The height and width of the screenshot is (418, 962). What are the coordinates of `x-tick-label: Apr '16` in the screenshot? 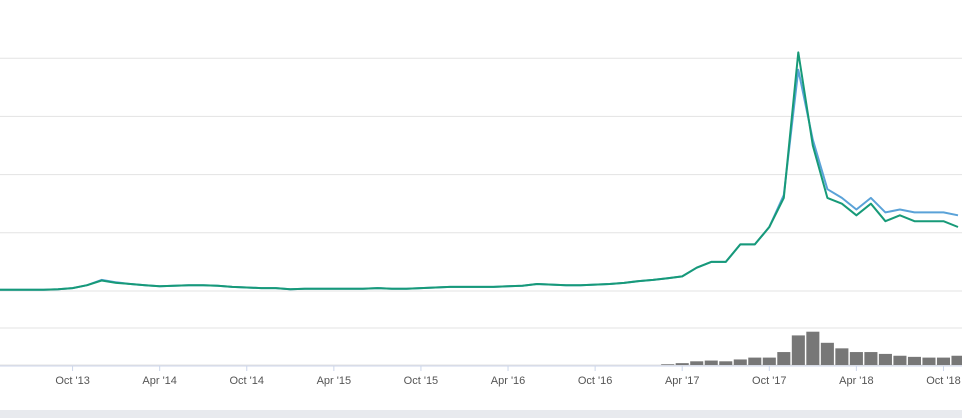 It's located at (508, 381).